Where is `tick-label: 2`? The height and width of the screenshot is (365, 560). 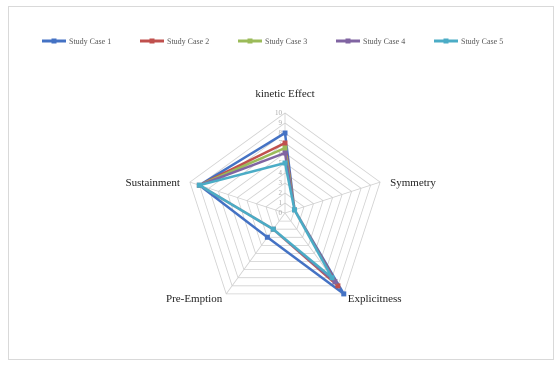
tick-label: 2 is located at coordinates (281, 193).